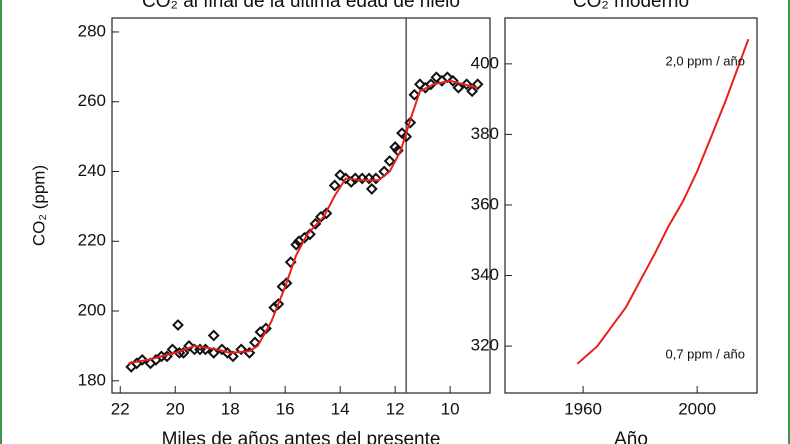  What do you see at coordinates (92, 30) in the screenshot?
I see `y-tick-label: 280` at bounding box center [92, 30].